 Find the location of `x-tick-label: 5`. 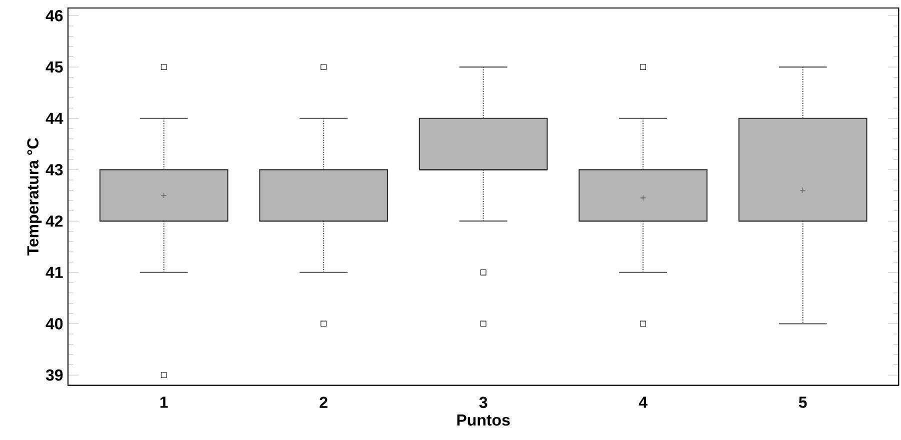

x-tick-label: 5 is located at coordinates (802, 402).